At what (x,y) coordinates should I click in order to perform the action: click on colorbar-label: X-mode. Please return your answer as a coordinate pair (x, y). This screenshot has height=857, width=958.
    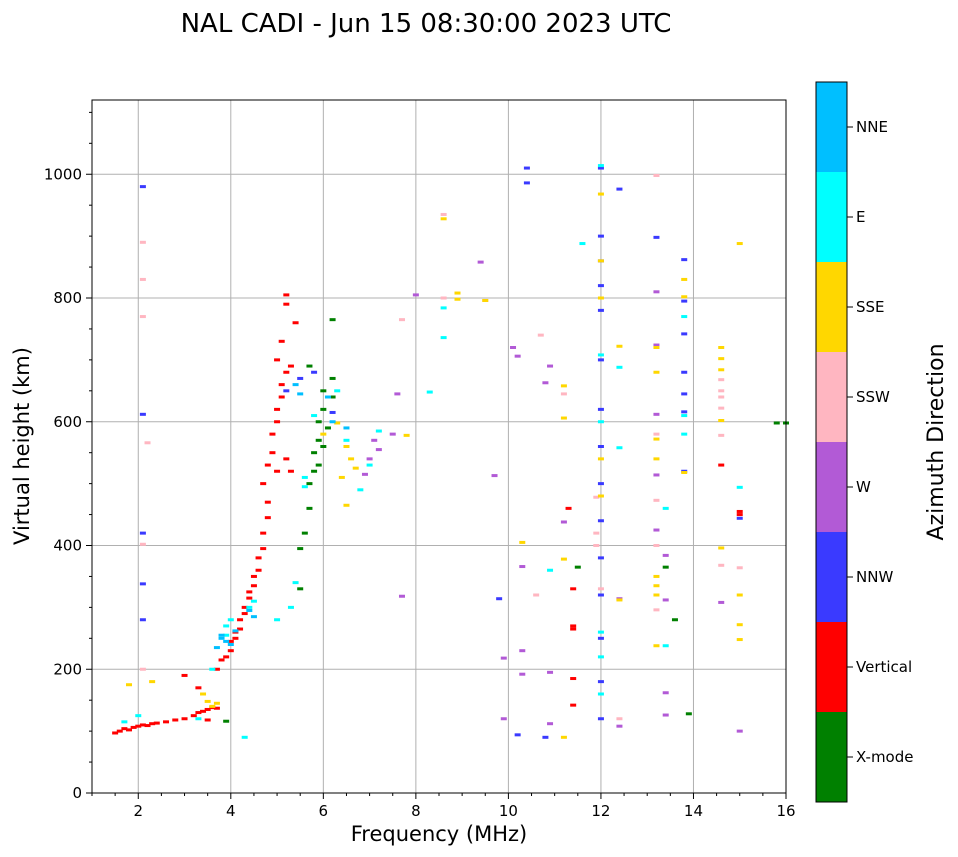
    Looking at the image, I should click on (884, 757).